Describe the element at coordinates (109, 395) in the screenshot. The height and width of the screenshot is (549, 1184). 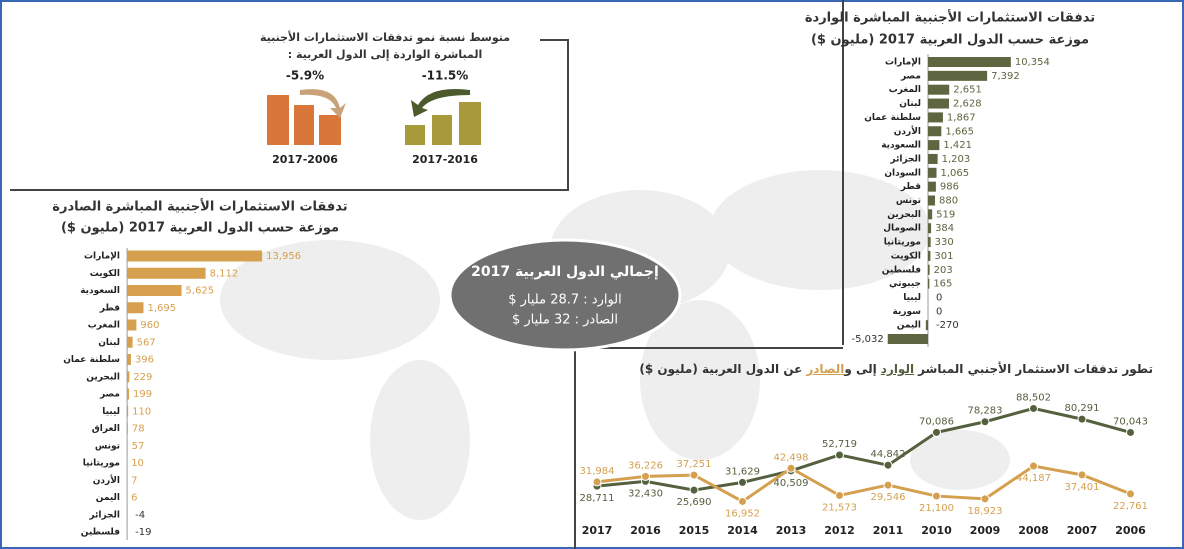
I see `category-label: مصر` at that location.